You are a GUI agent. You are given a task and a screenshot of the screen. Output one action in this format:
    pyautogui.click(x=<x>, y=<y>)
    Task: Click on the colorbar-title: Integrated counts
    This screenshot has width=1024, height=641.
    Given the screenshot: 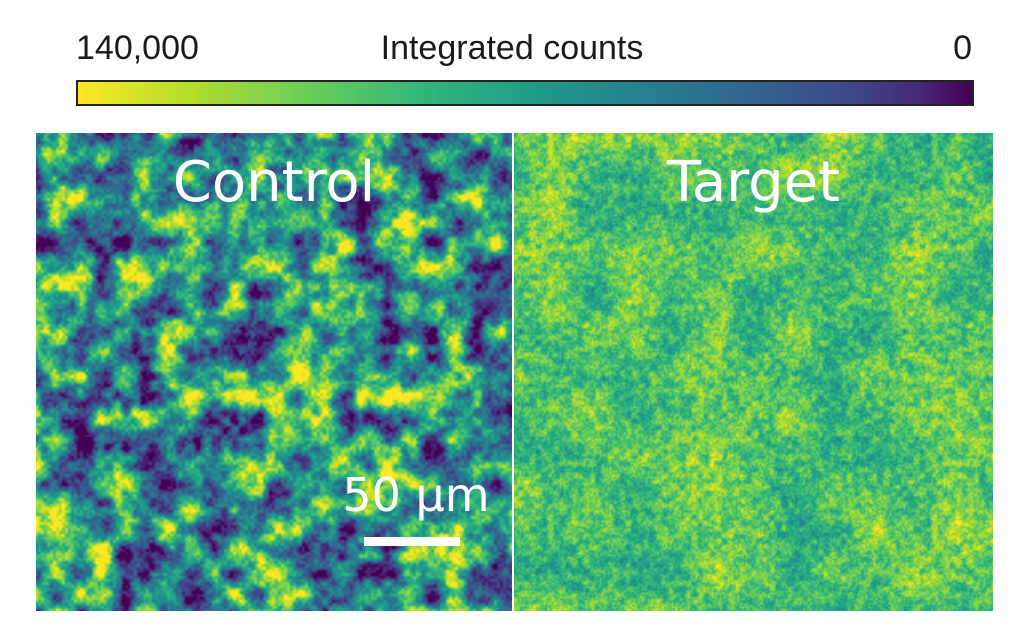 What is the action you would take?
    pyautogui.click(x=512, y=48)
    